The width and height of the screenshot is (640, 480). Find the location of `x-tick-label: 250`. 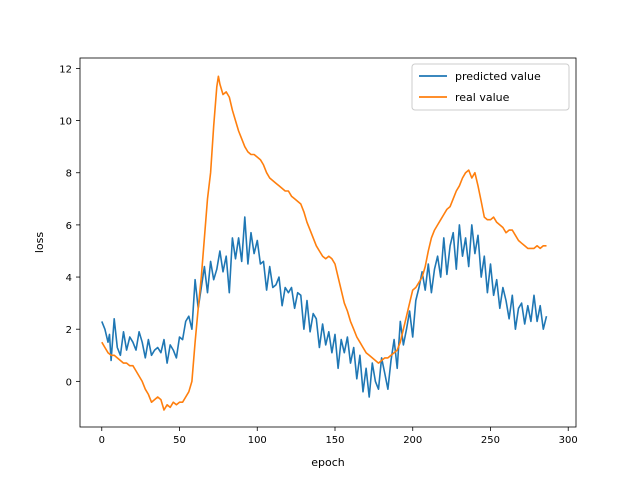

x-tick-label: 250 is located at coordinates (490, 440).